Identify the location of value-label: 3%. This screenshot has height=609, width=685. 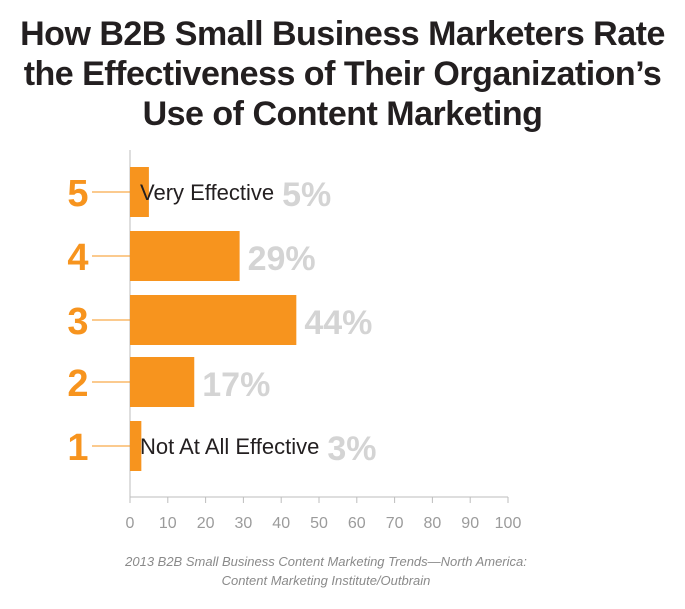
(351, 449).